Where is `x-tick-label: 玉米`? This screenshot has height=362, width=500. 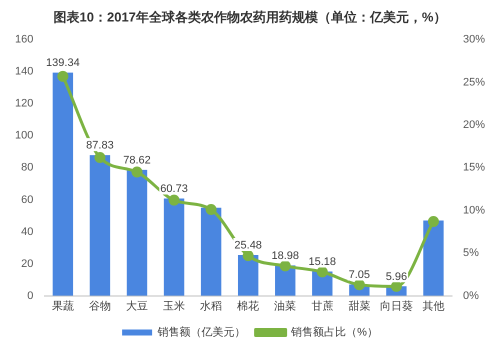
x-tick-label: 玉米 is located at coordinates (174, 305).